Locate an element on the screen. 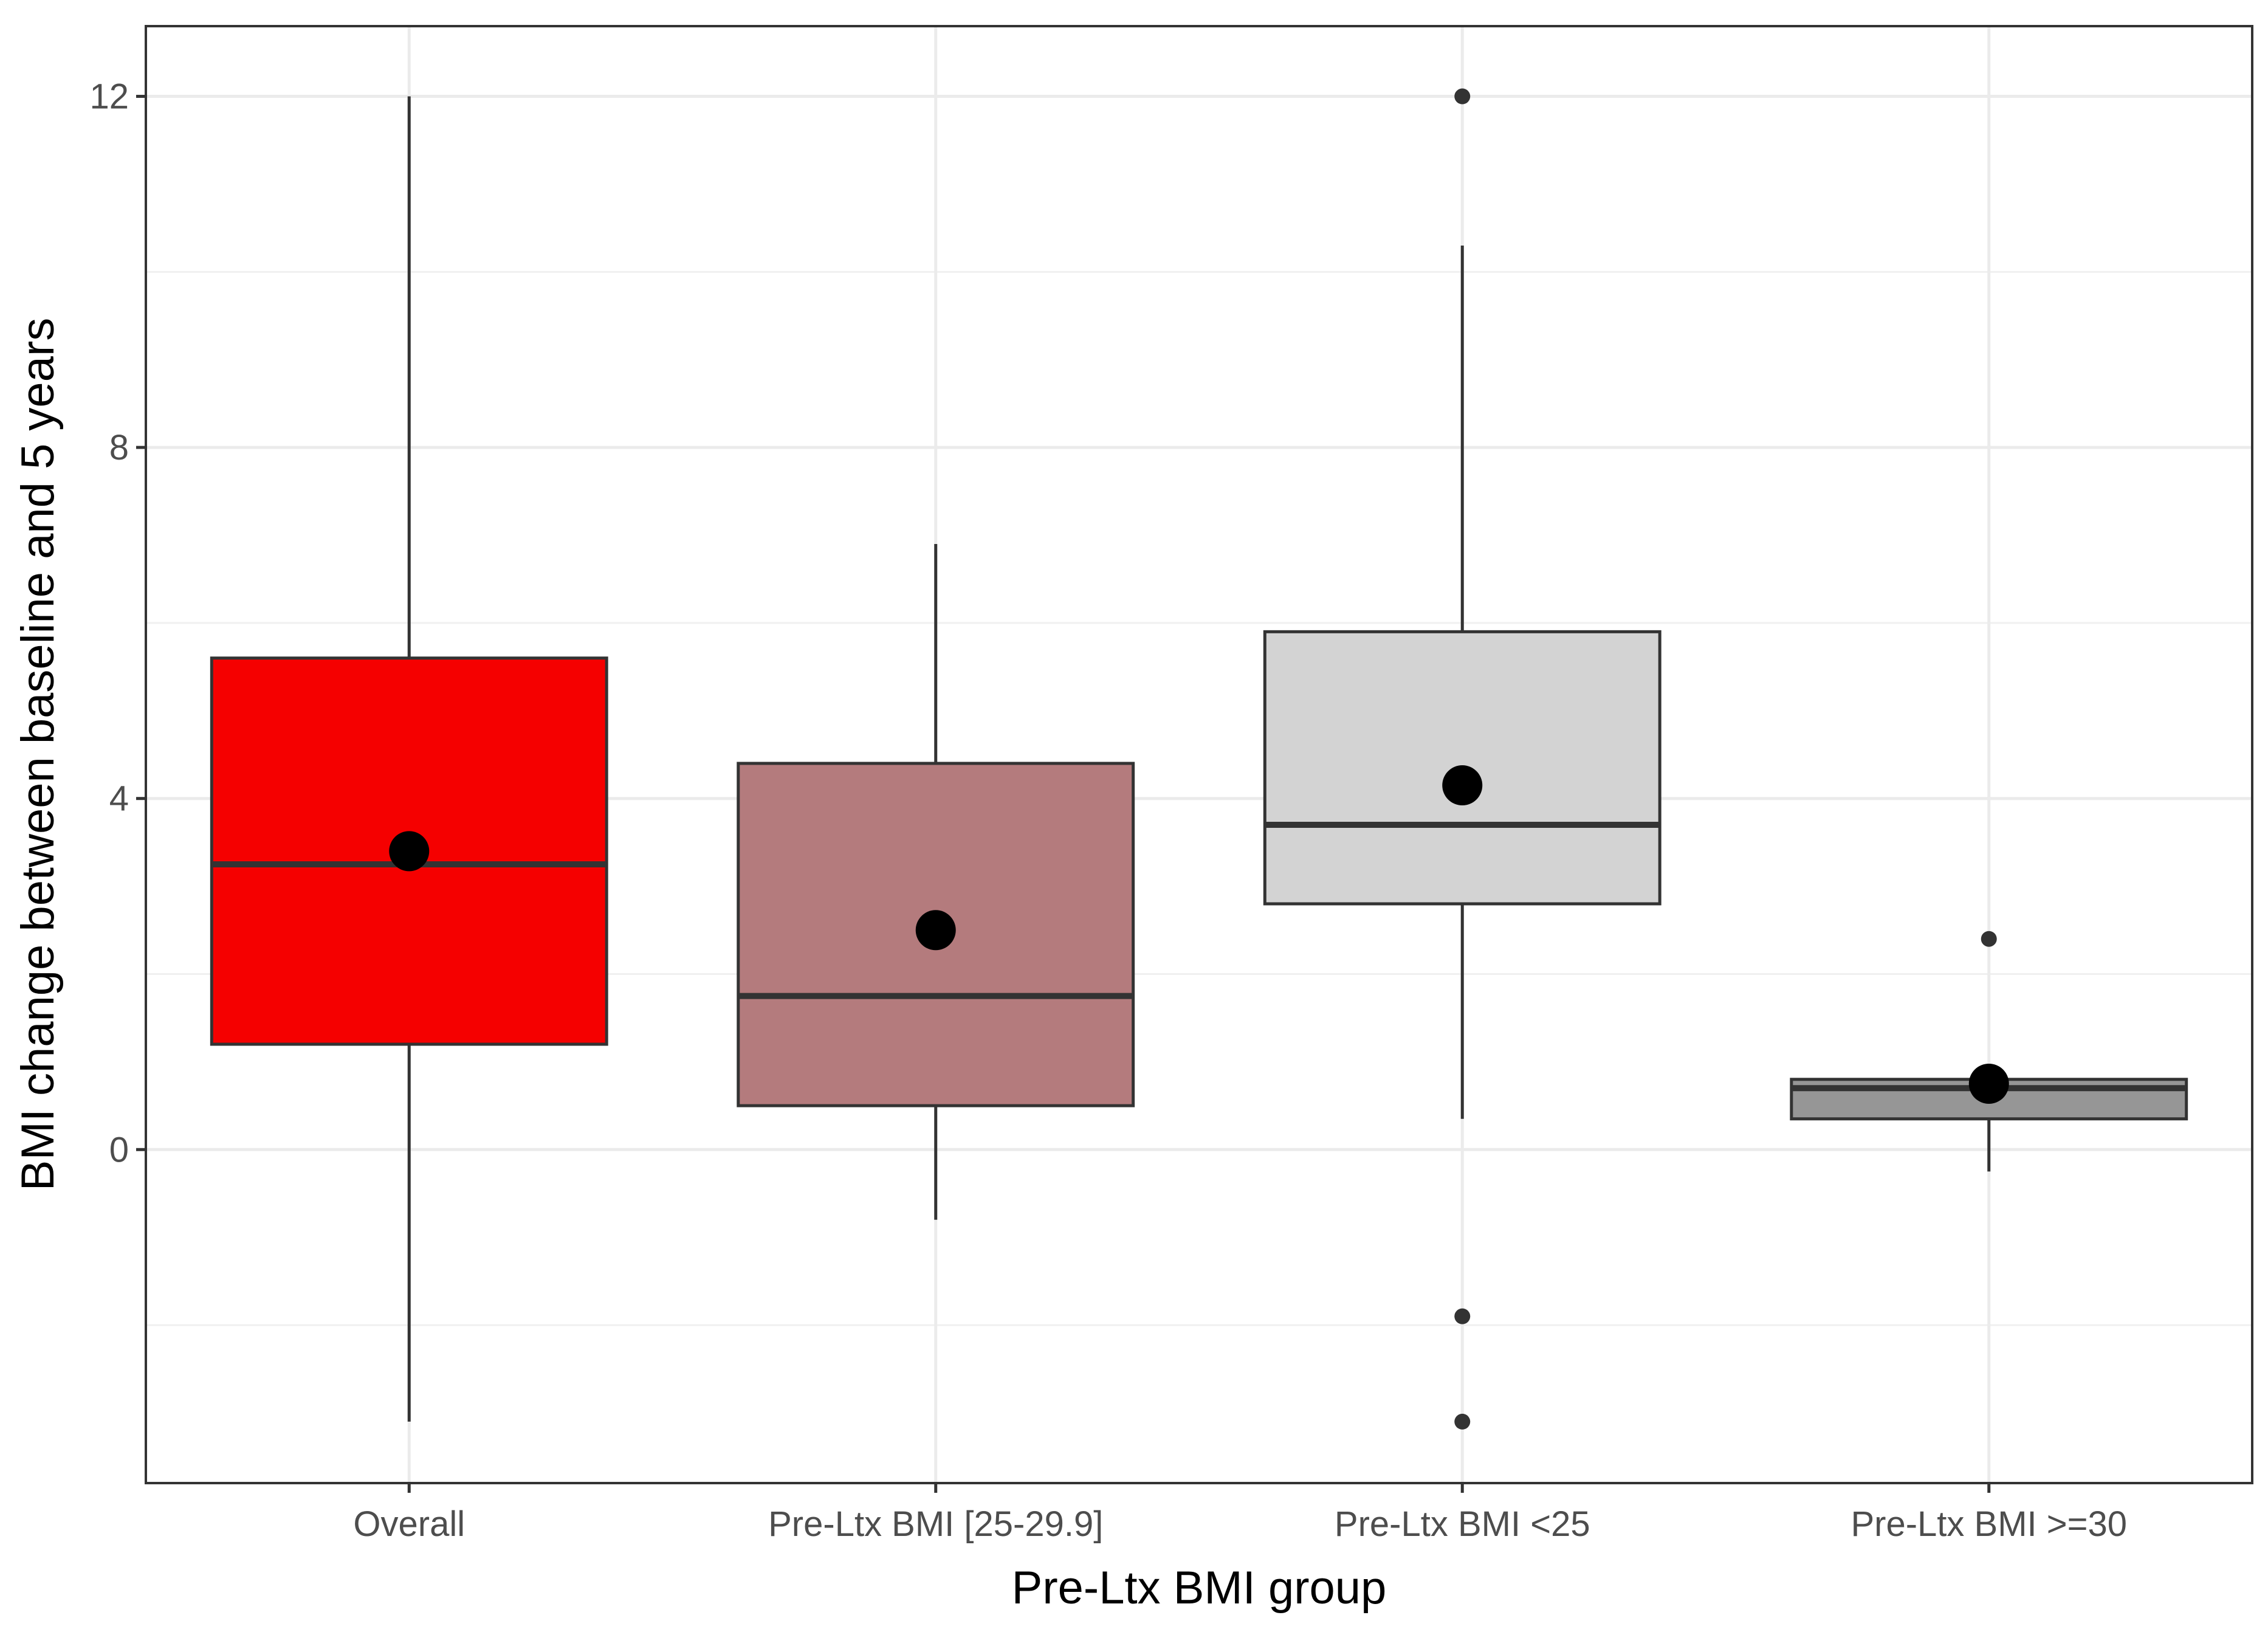  x-tick-label: Pre-Ltx BMI <25 is located at coordinates (1463, 1524).